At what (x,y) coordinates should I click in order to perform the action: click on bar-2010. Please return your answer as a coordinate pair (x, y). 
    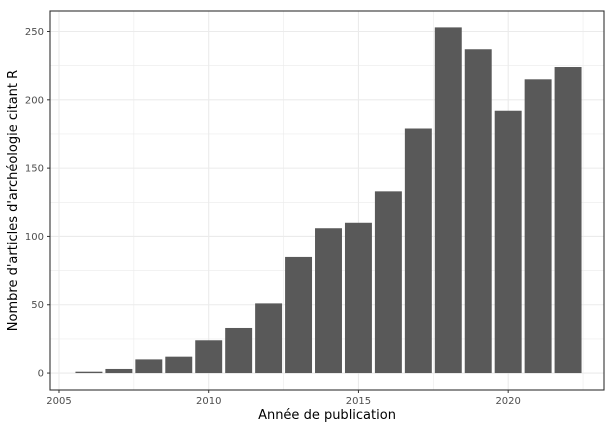
    Looking at the image, I should click on (209, 357).